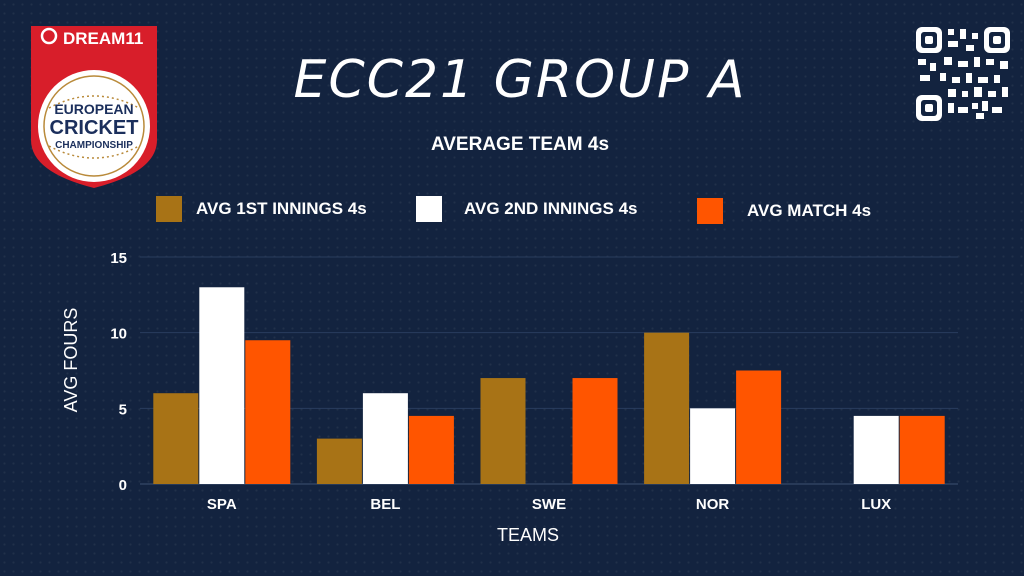 This screenshot has height=576, width=1024. I want to click on legend-item-series1: AVG 1ST INNINGS 4s, so click(261, 209).